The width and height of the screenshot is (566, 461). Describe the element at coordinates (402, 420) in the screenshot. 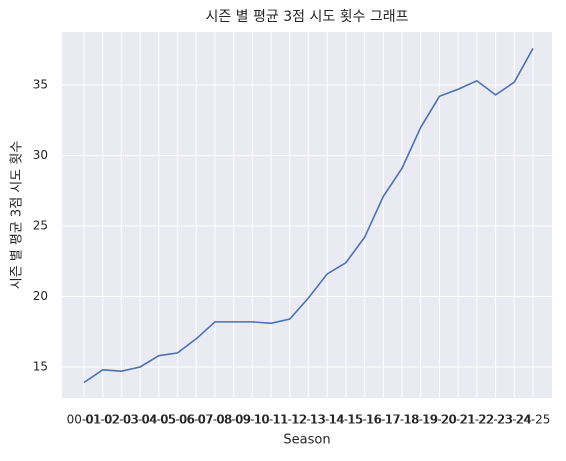

I see `x-tick-label: 17-18` at that location.